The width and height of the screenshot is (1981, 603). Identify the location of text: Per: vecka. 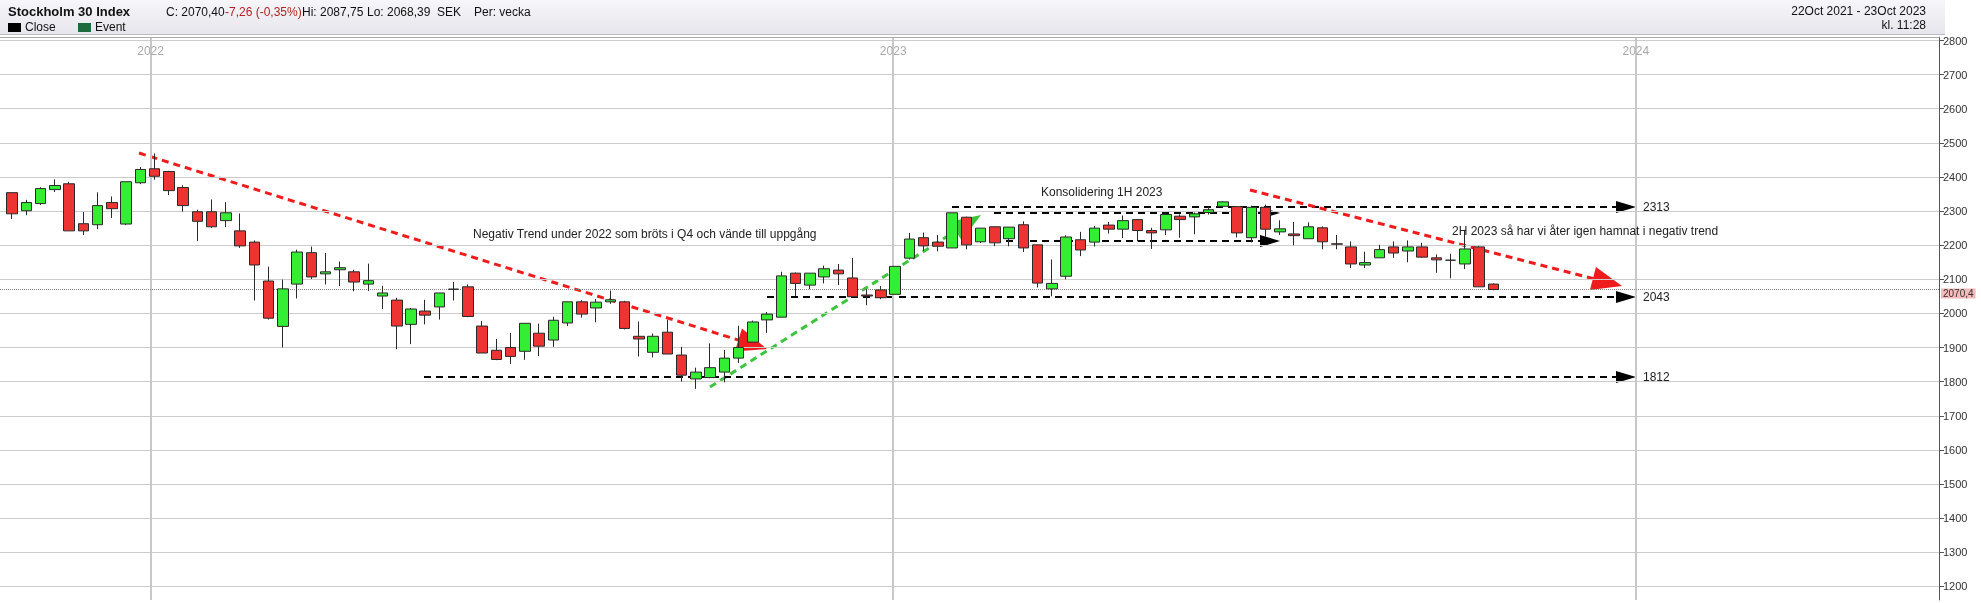
(502, 12).